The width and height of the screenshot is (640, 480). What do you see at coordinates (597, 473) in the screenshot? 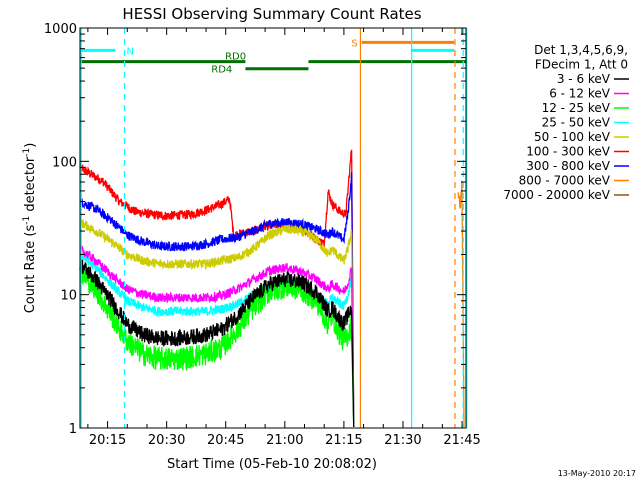
I see `footer-timestamp: 13-May-2010 20:17` at bounding box center [597, 473].